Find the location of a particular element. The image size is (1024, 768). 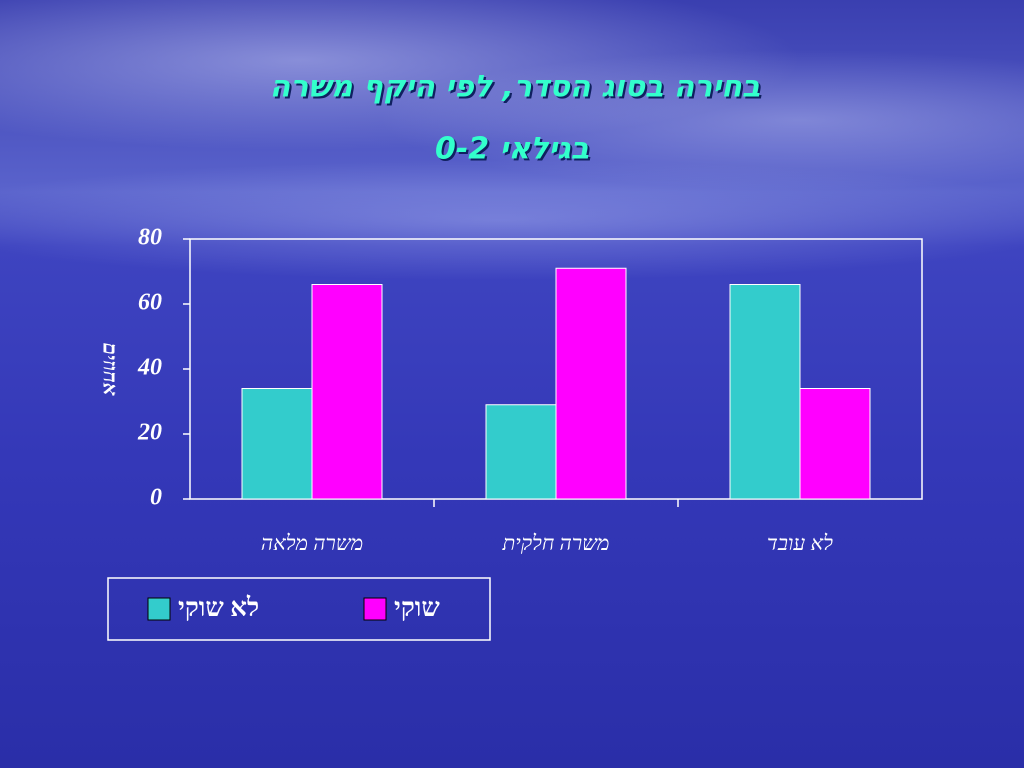

legend-box is located at coordinates (299, 609).